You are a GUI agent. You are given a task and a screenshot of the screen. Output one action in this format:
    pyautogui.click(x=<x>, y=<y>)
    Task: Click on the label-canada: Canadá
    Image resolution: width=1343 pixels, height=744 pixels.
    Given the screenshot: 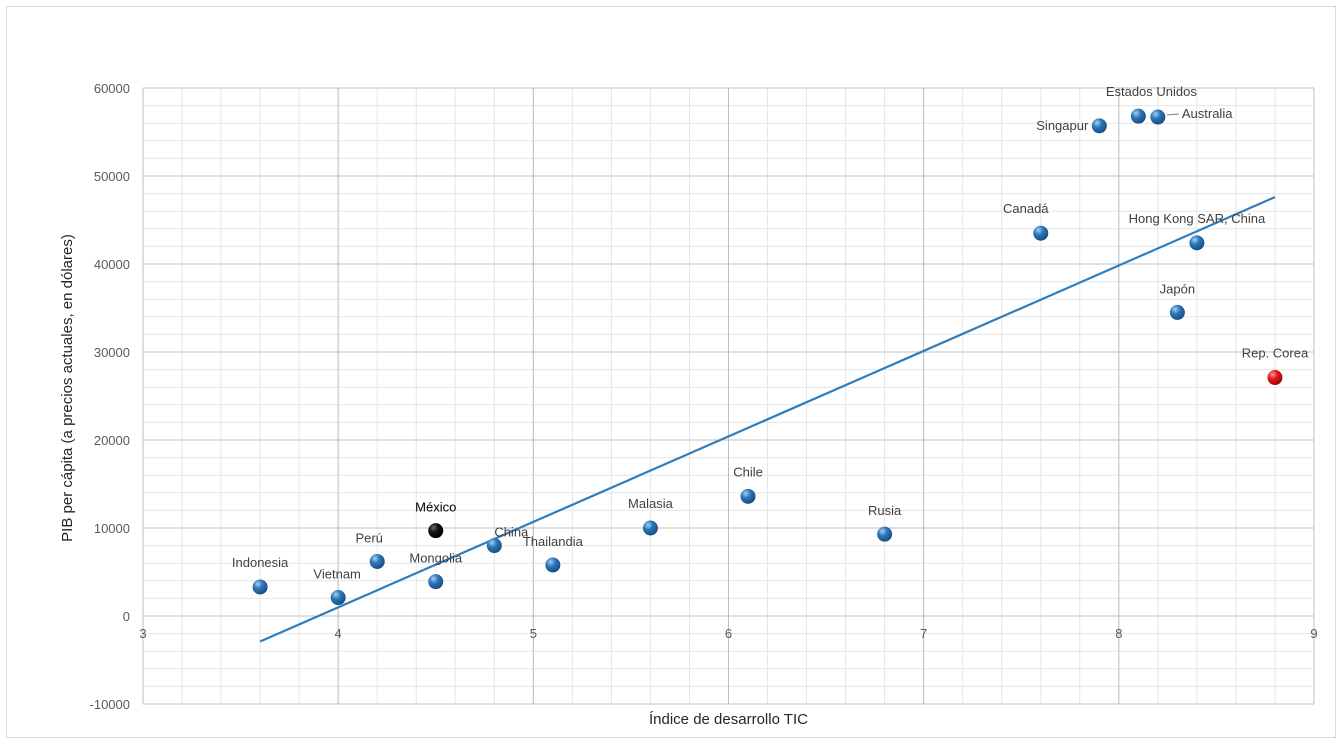 What is the action you would take?
    pyautogui.click(x=1026, y=208)
    